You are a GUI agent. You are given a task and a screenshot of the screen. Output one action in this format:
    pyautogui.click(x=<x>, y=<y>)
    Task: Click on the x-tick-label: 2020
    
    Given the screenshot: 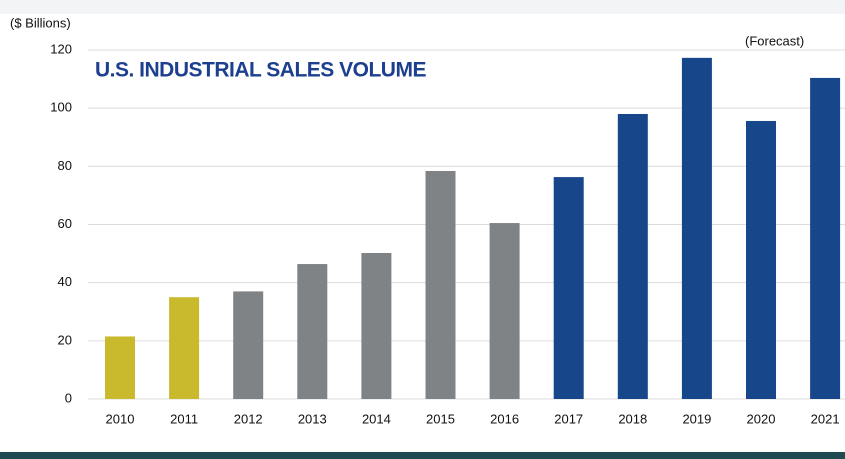 What is the action you would take?
    pyautogui.click(x=761, y=418)
    